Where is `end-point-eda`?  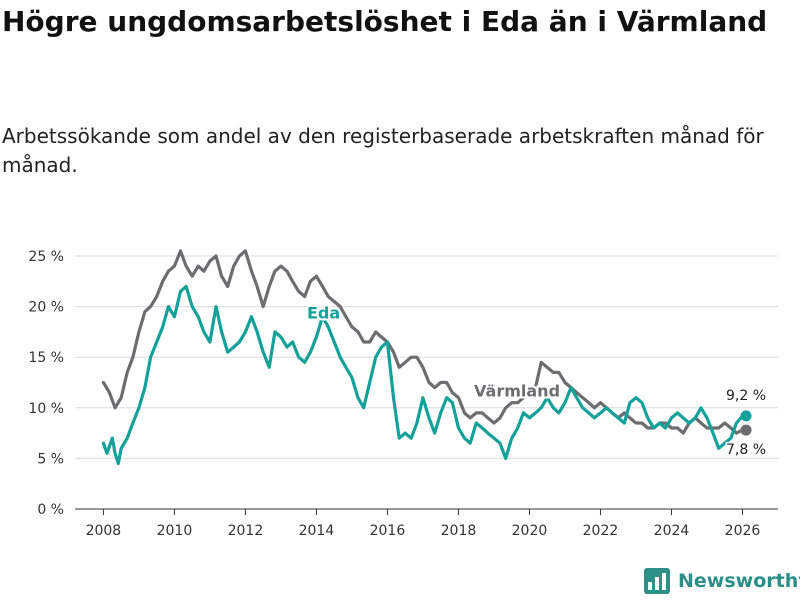
end-point-eda is located at coordinates (746, 416).